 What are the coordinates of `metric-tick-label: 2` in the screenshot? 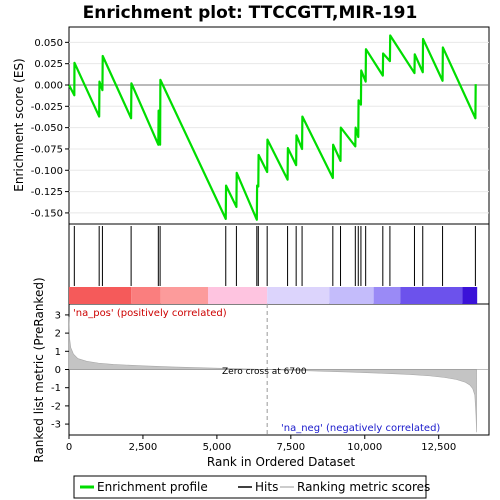 It's located at (58, 334).